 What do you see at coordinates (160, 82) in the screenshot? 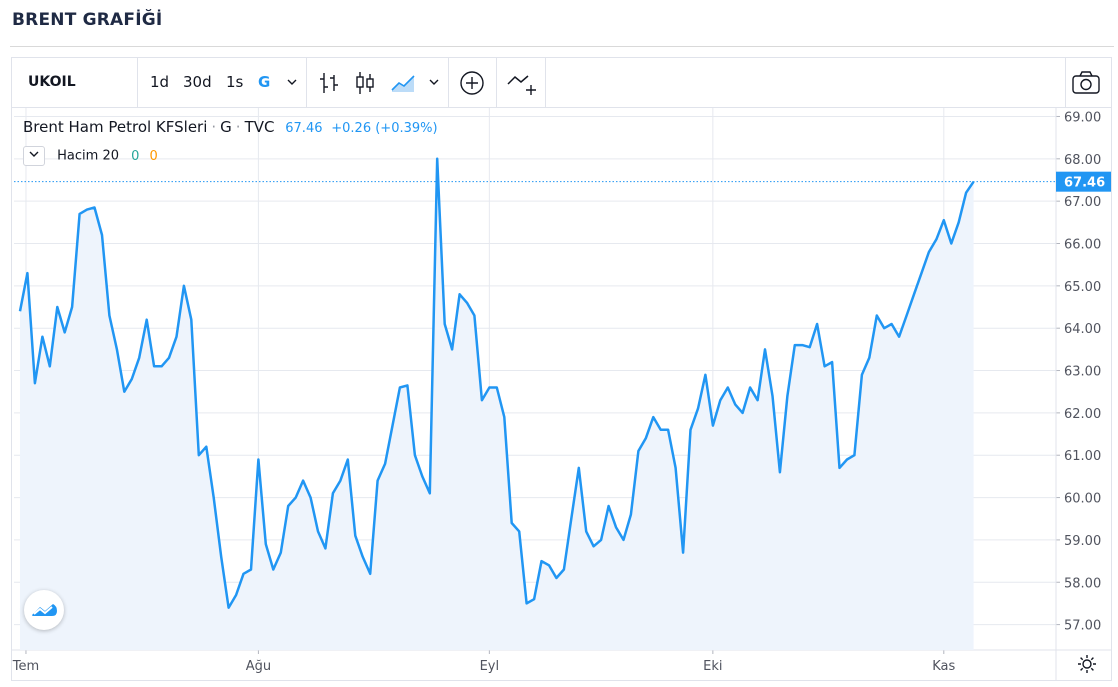
I see `interval-1d-button: 1d` at bounding box center [160, 82].